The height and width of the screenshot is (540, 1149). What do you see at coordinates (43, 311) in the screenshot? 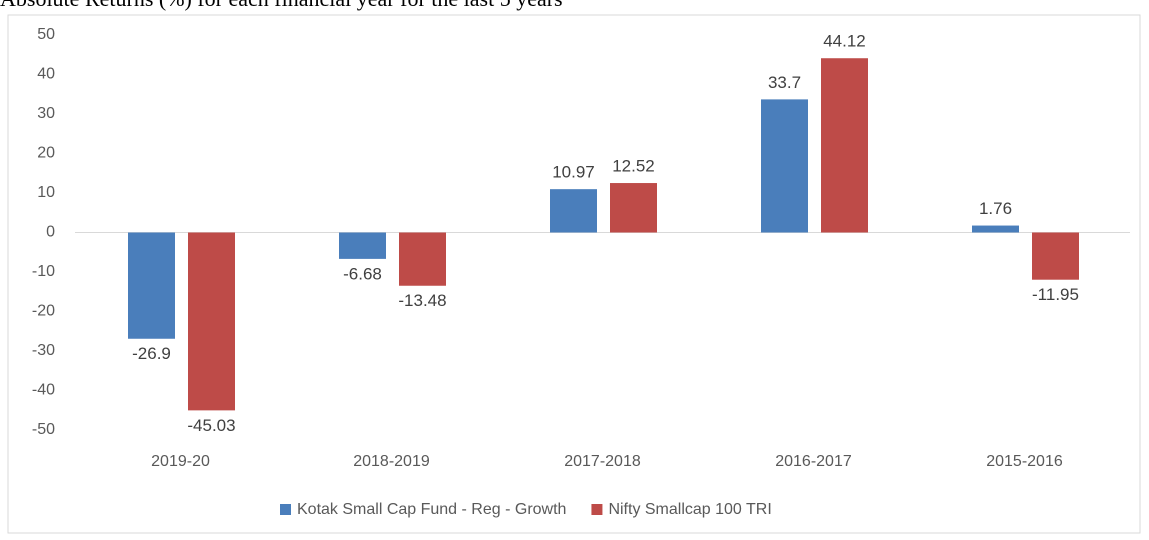
I see `y-tick-label: -20` at bounding box center [43, 311].